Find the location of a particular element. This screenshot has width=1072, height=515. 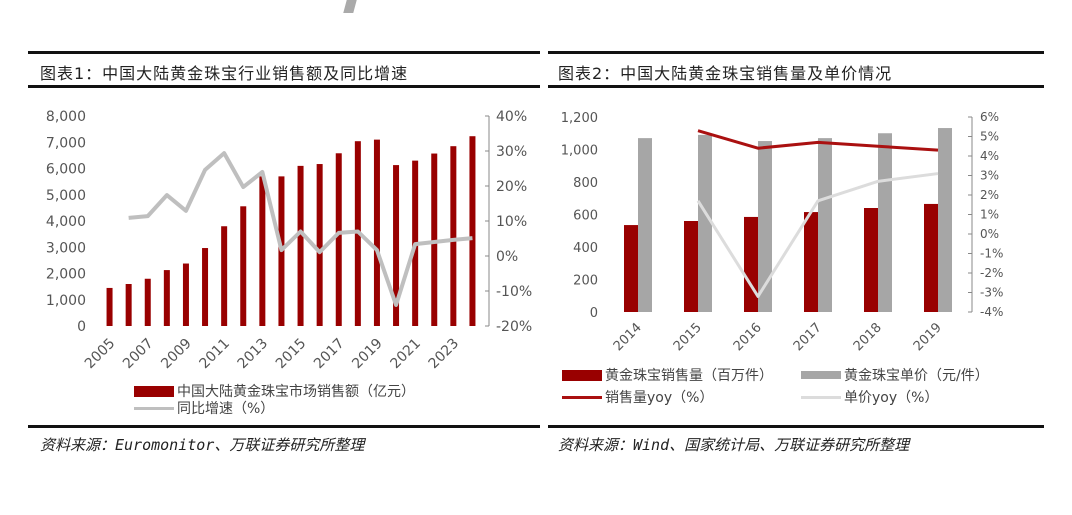

bar-sales-2023 is located at coordinates (453, 236).